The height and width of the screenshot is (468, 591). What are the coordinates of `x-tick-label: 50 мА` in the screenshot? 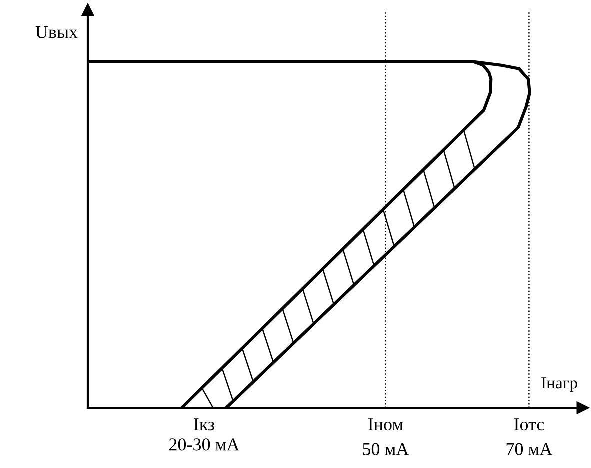 It's located at (386, 449).